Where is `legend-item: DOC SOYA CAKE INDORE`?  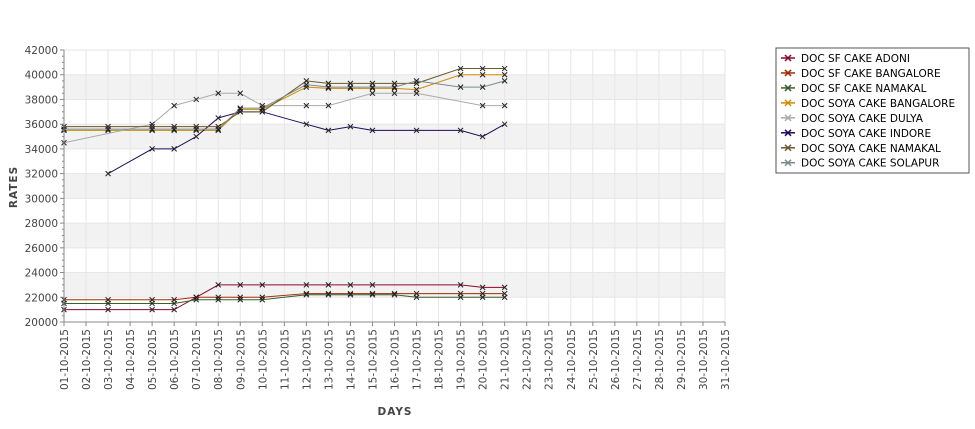 legend-item: DOC SOYA CAKE INDORE is located at coordinates (856, 134).